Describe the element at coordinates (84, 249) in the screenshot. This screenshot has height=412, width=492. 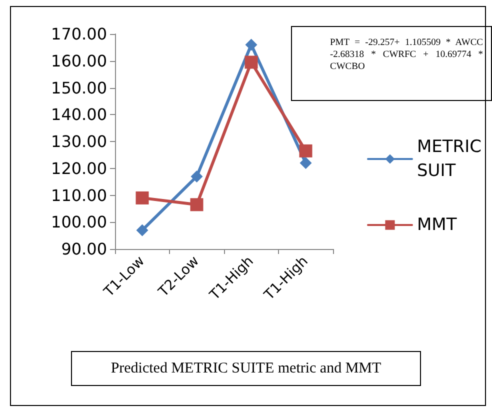
I see `y-tick-label: 90.00` at that location.